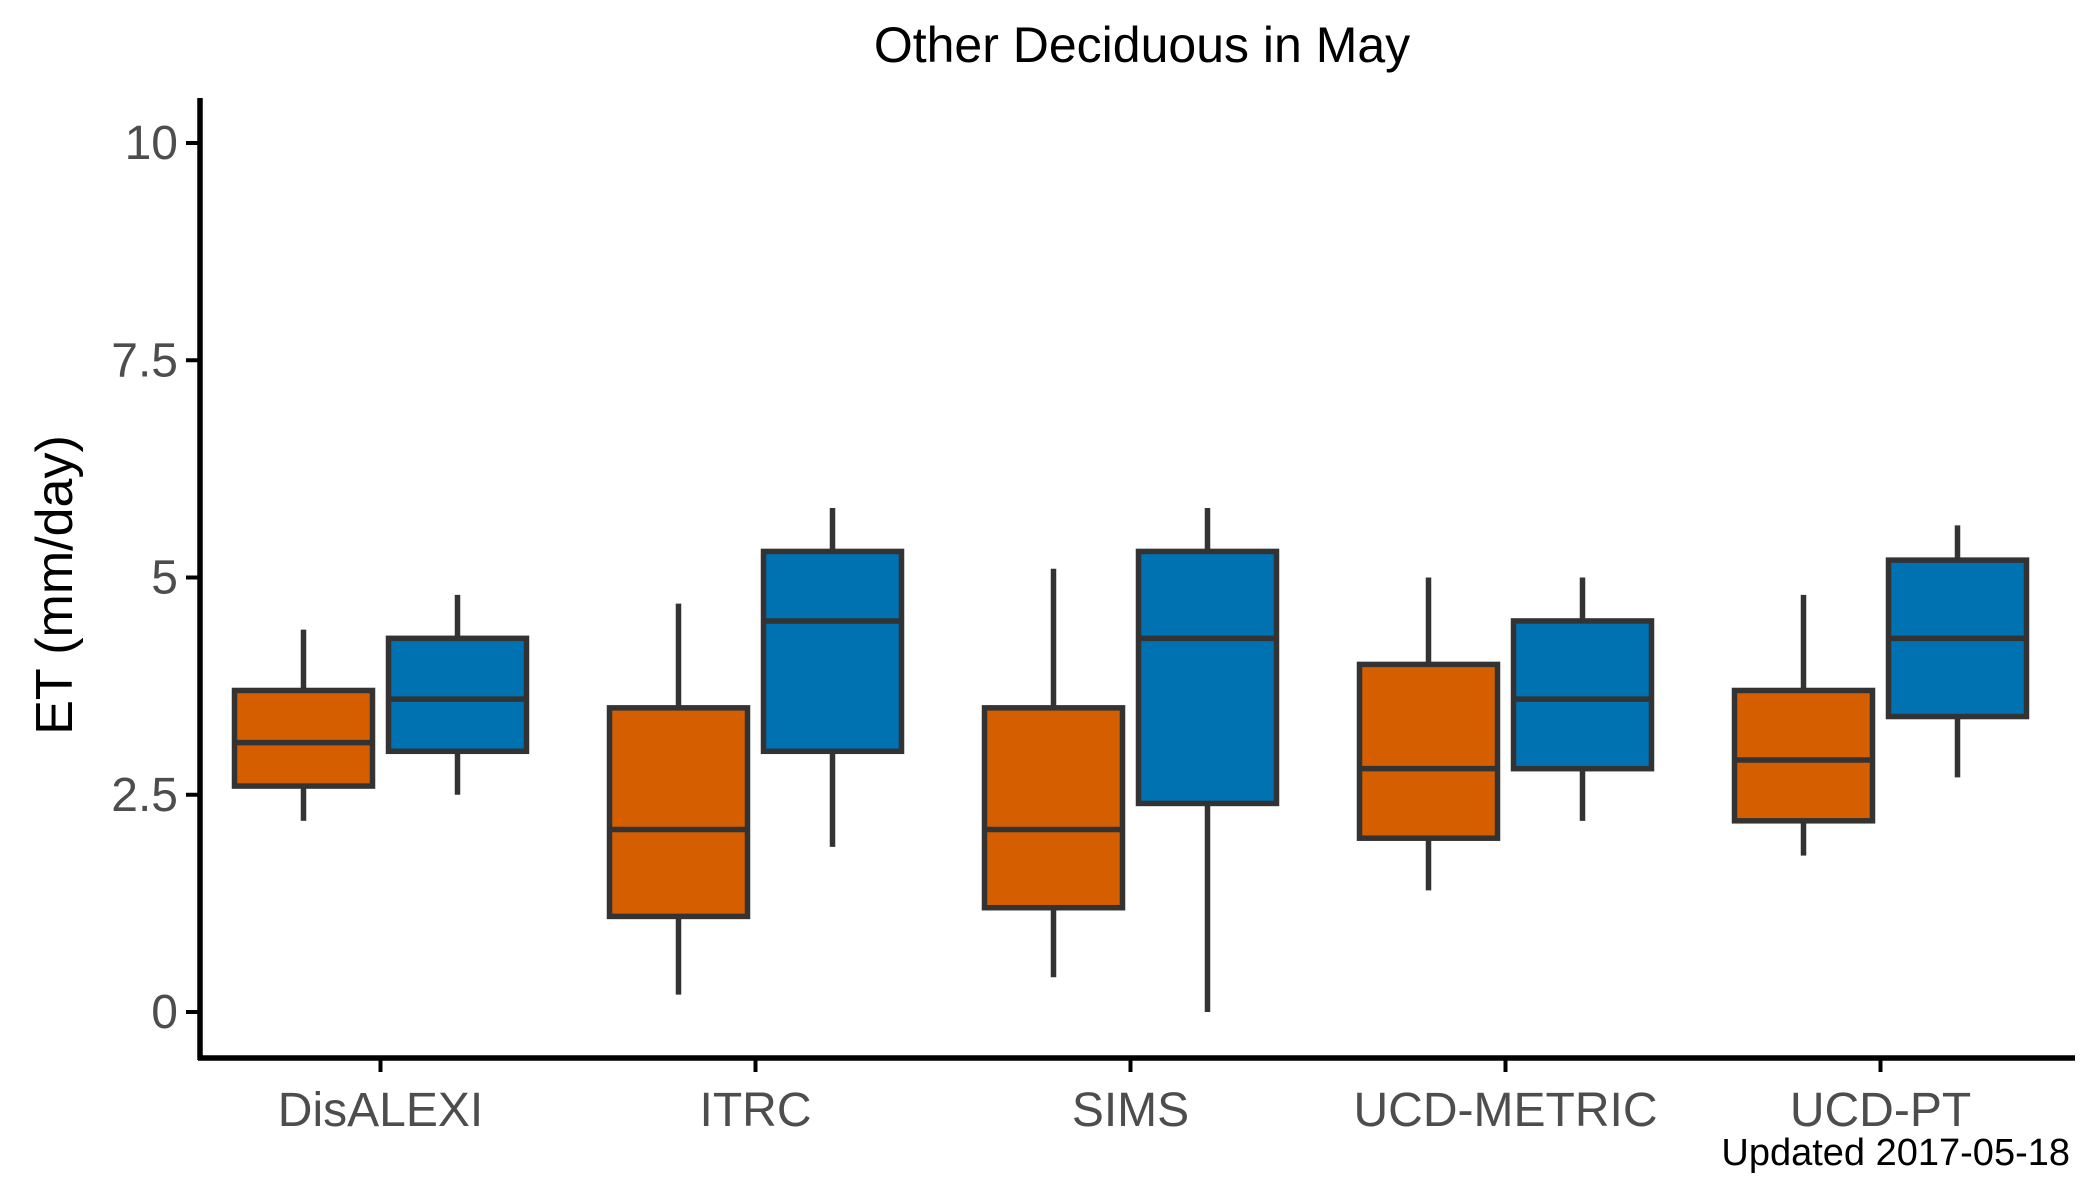 This screenshot has height=1200, width=2100. What do you see at coordinates (1506, 1110) in the screenshot?
I see `x-tick-label: UCD-METRIC` at bounding box center [1506, 1110].